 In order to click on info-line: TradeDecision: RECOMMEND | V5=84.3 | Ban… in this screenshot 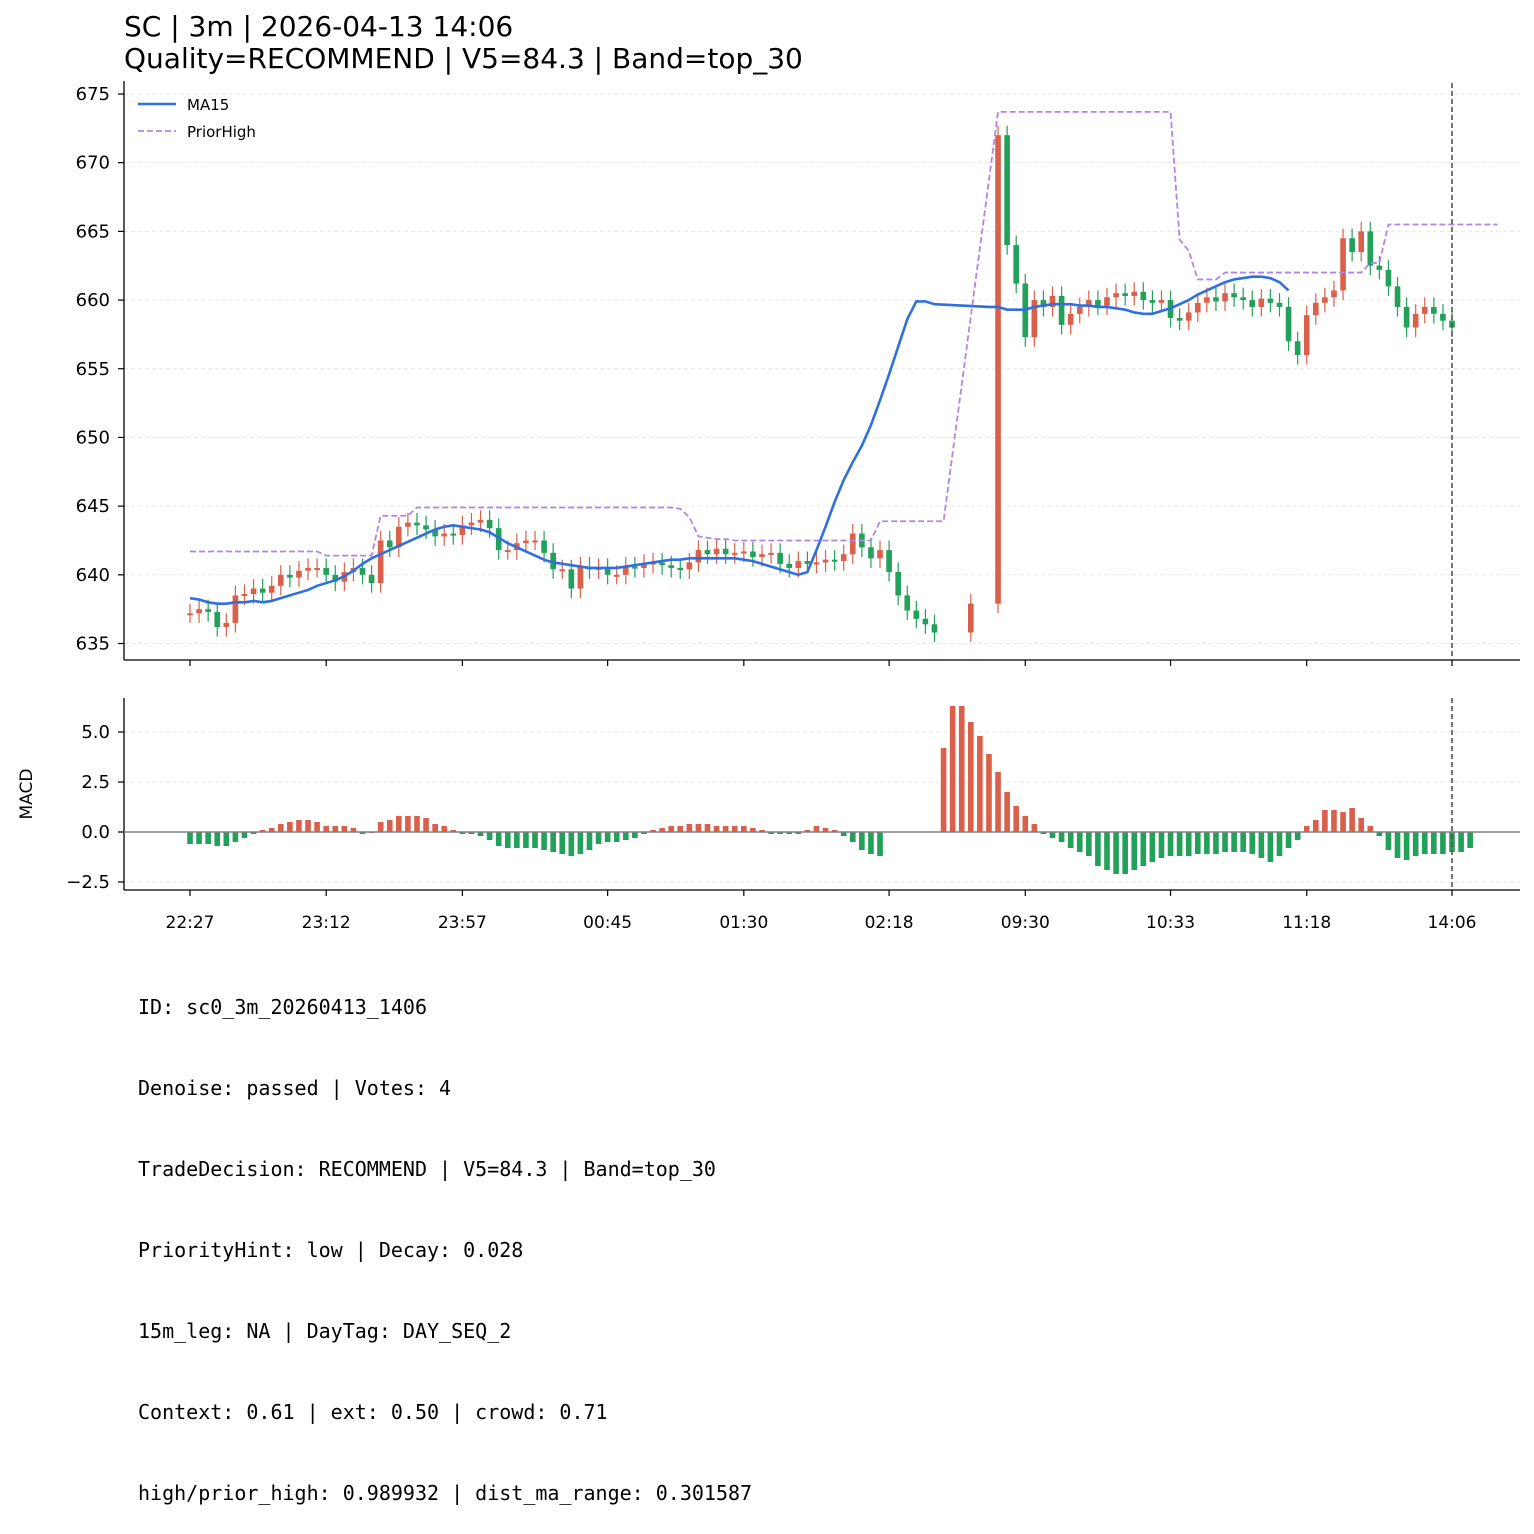, I will do `click(427, 1169)`.